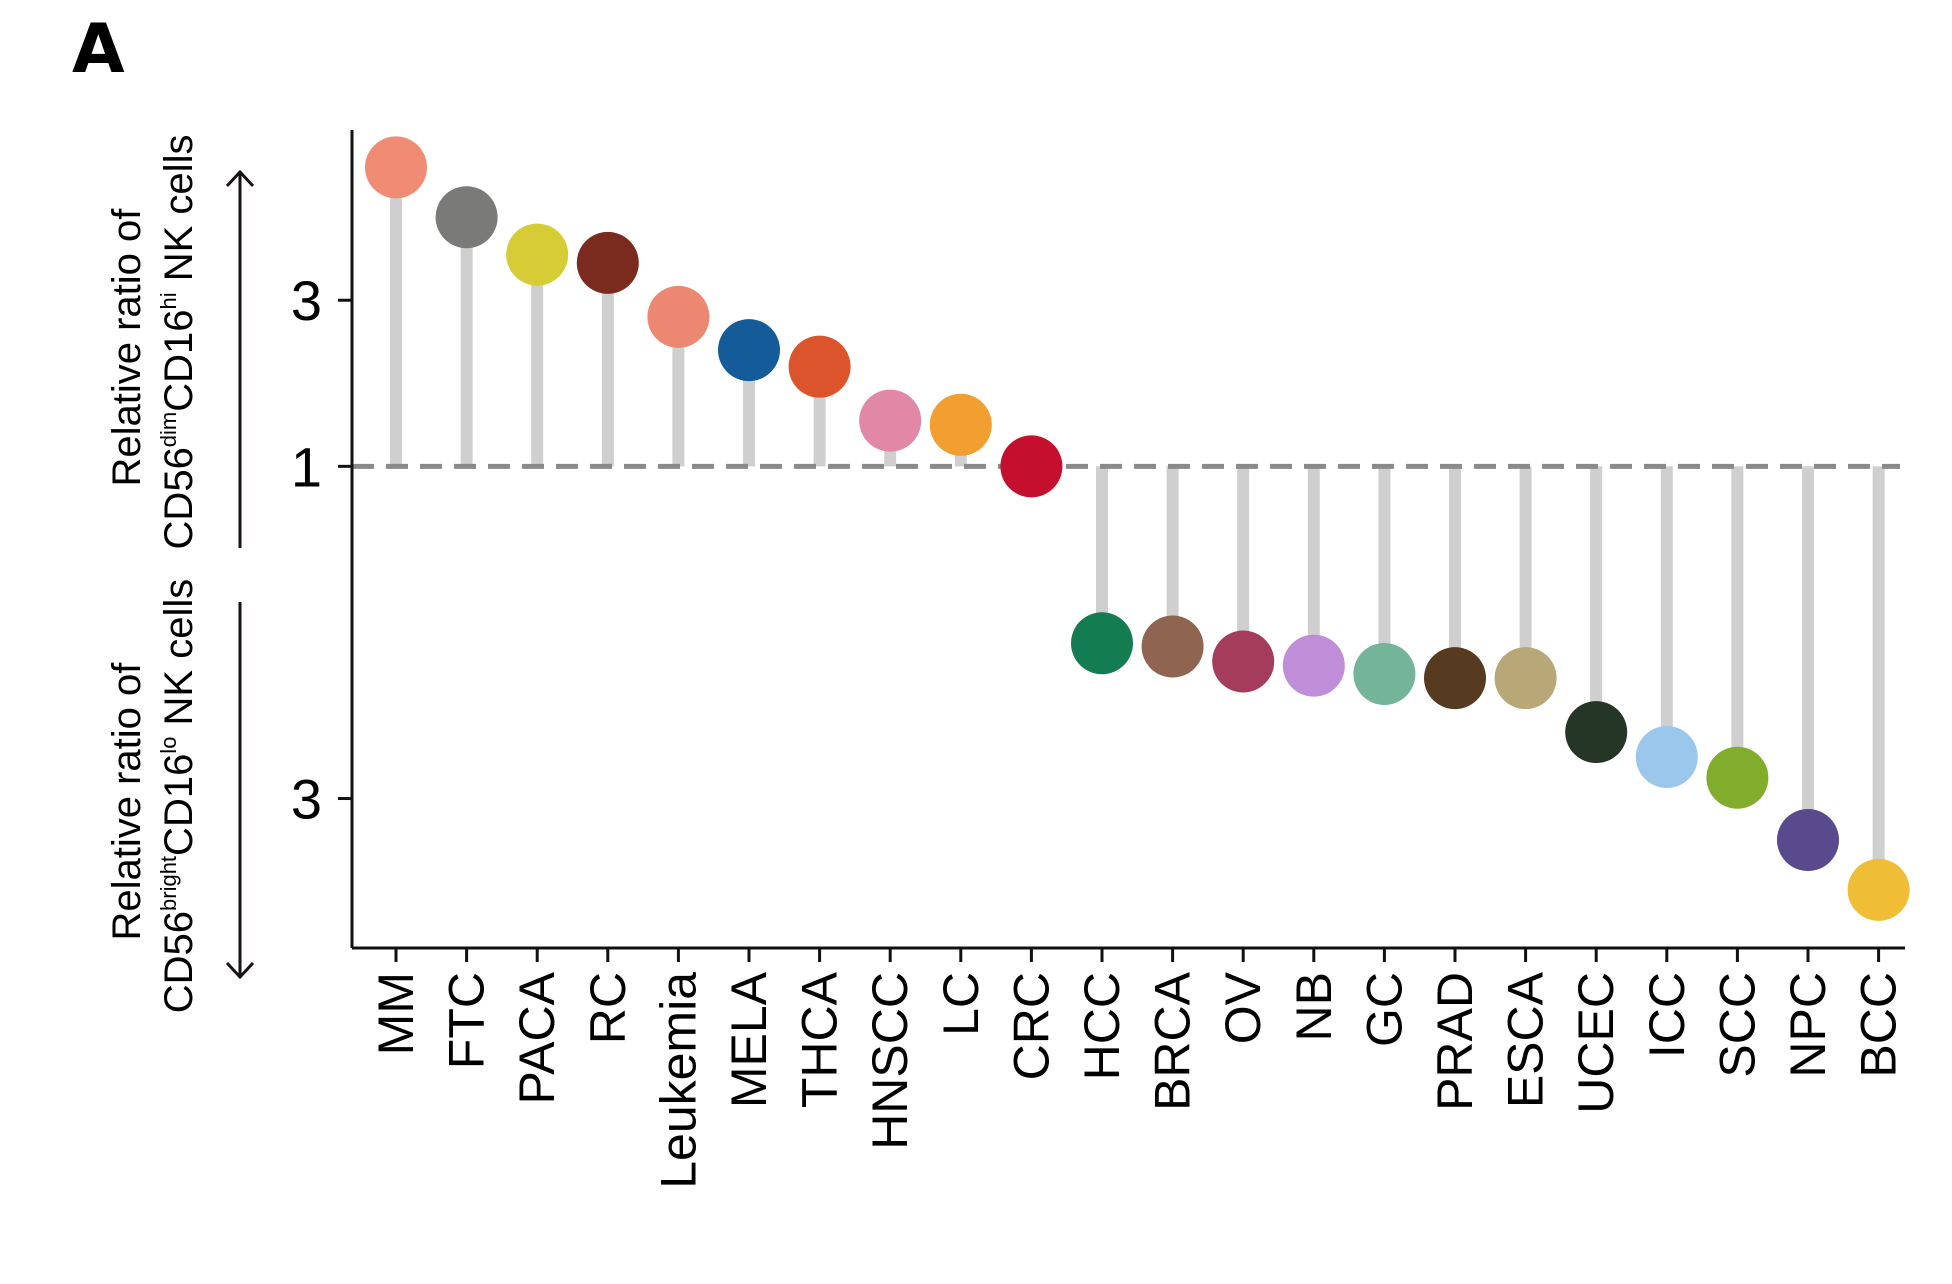  What do you see at coordinates (537, 1037) in the screenshot?
I see `x-label-paca: PACA` at bounding box center [537, 1037].